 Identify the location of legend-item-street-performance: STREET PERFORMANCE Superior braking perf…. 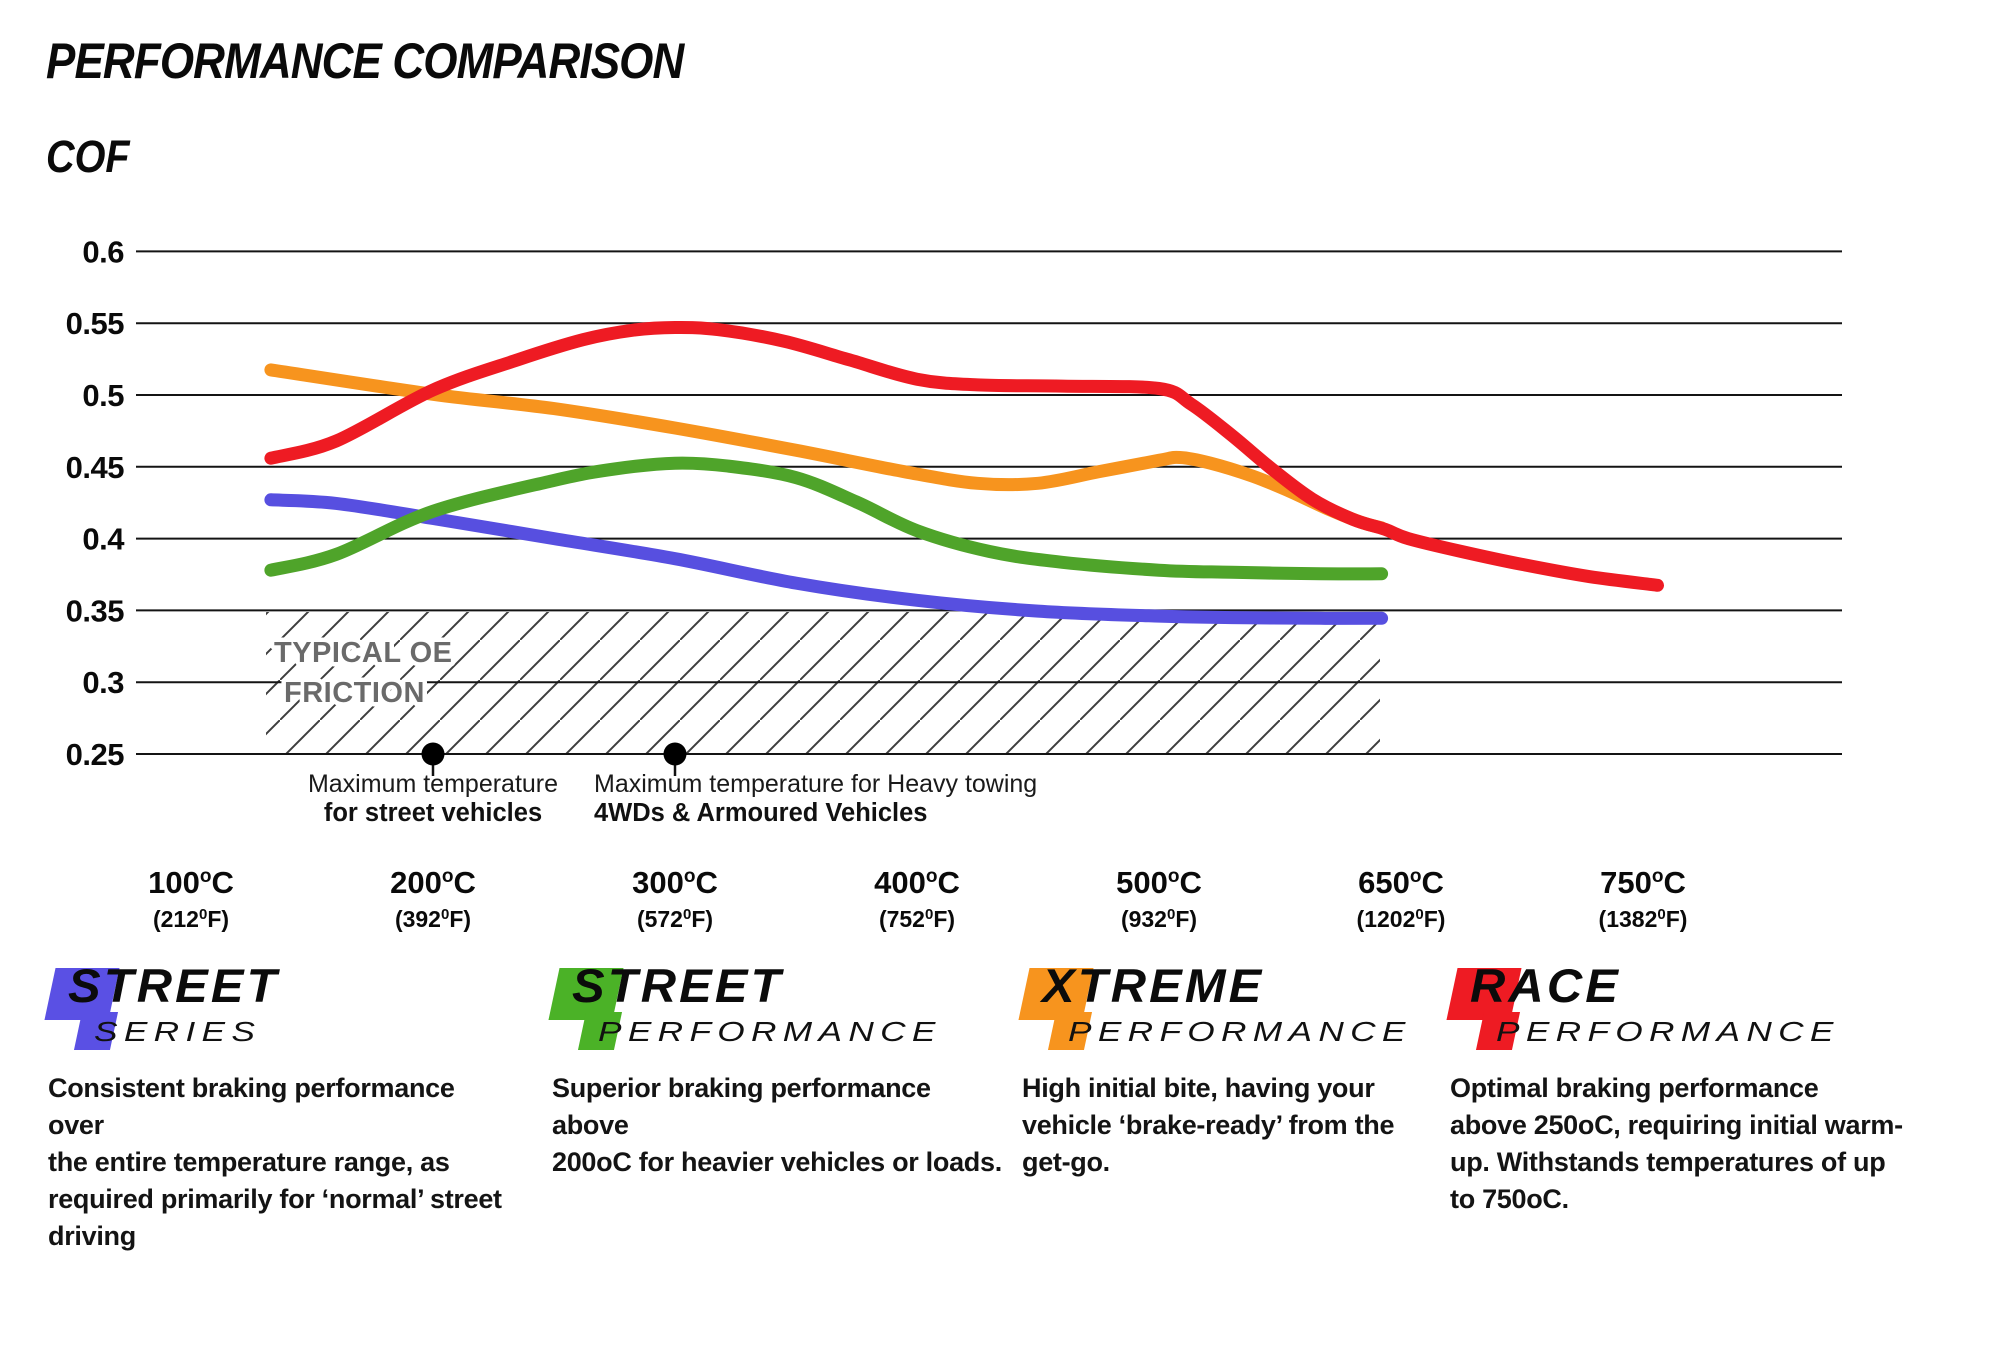
(789, 1071).